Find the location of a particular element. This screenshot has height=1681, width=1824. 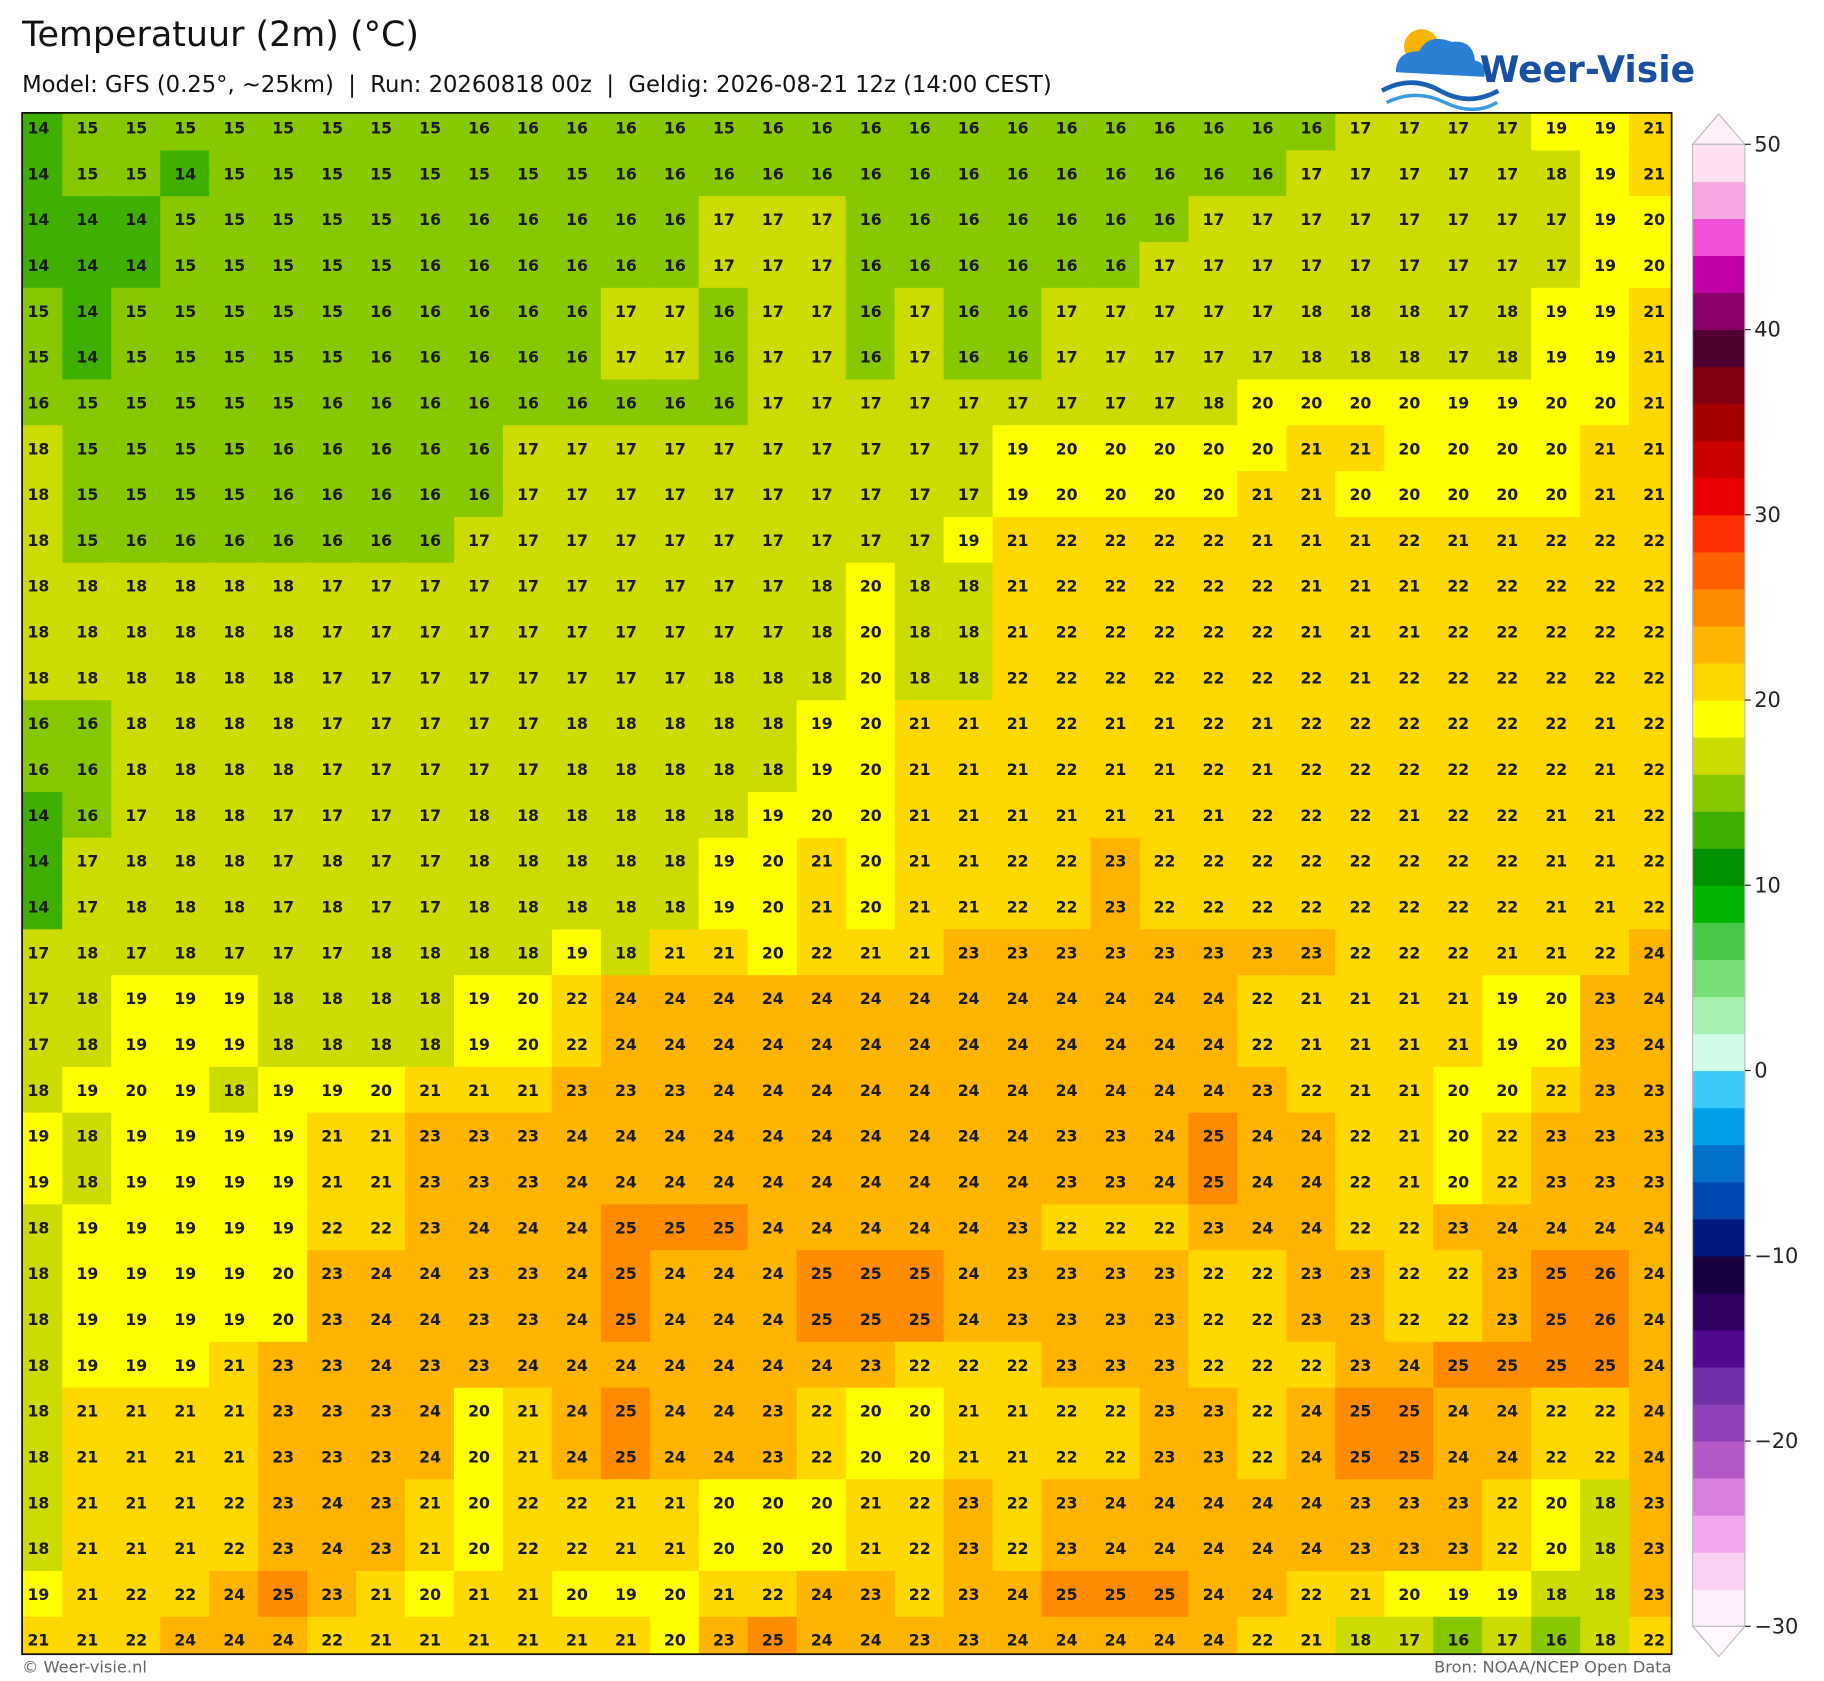

colorbar-segment is located at coordinates (1718, 681).